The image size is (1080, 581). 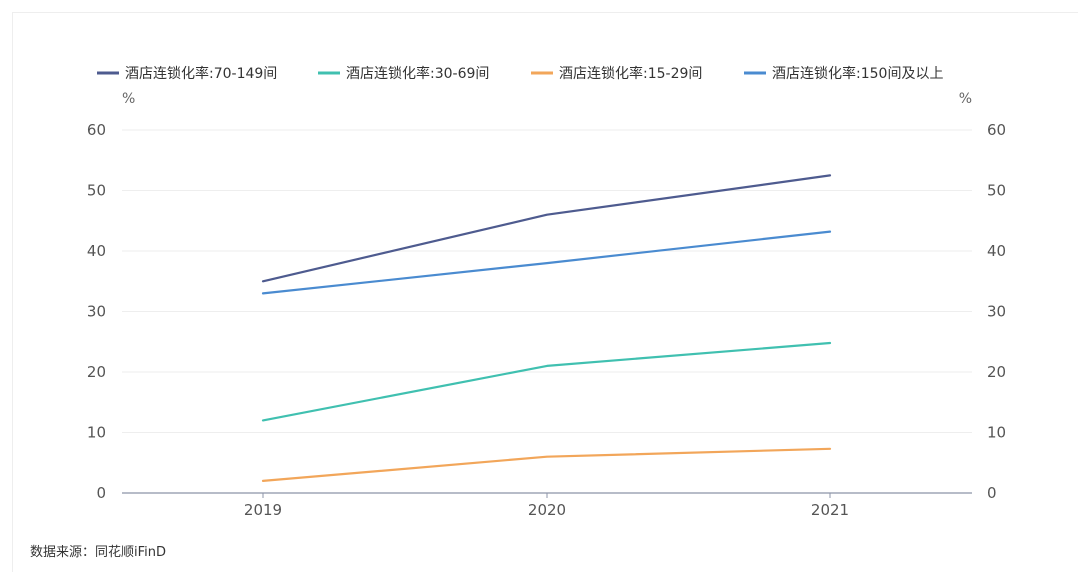 I want to click on y-tick-label-right: 40, so click(x=996, y=251).